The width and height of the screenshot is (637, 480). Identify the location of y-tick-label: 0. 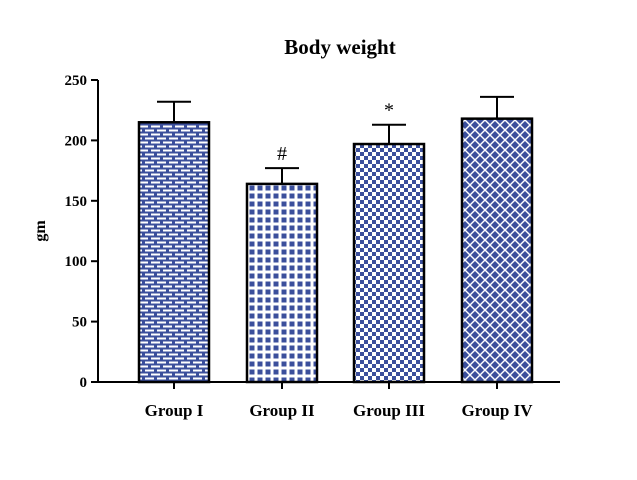
(84, 383).